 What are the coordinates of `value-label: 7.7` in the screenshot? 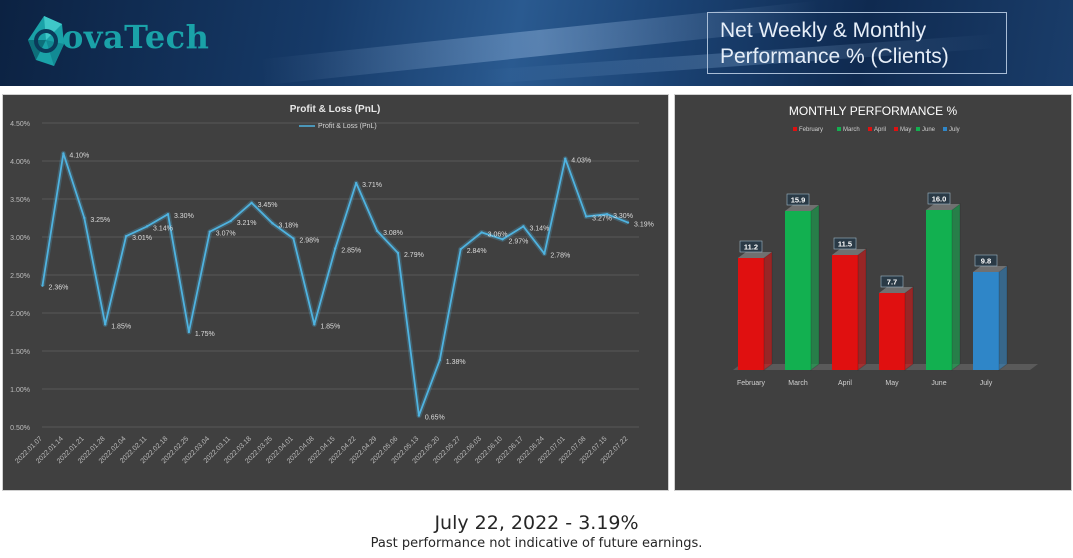 It's located at (892, 282).